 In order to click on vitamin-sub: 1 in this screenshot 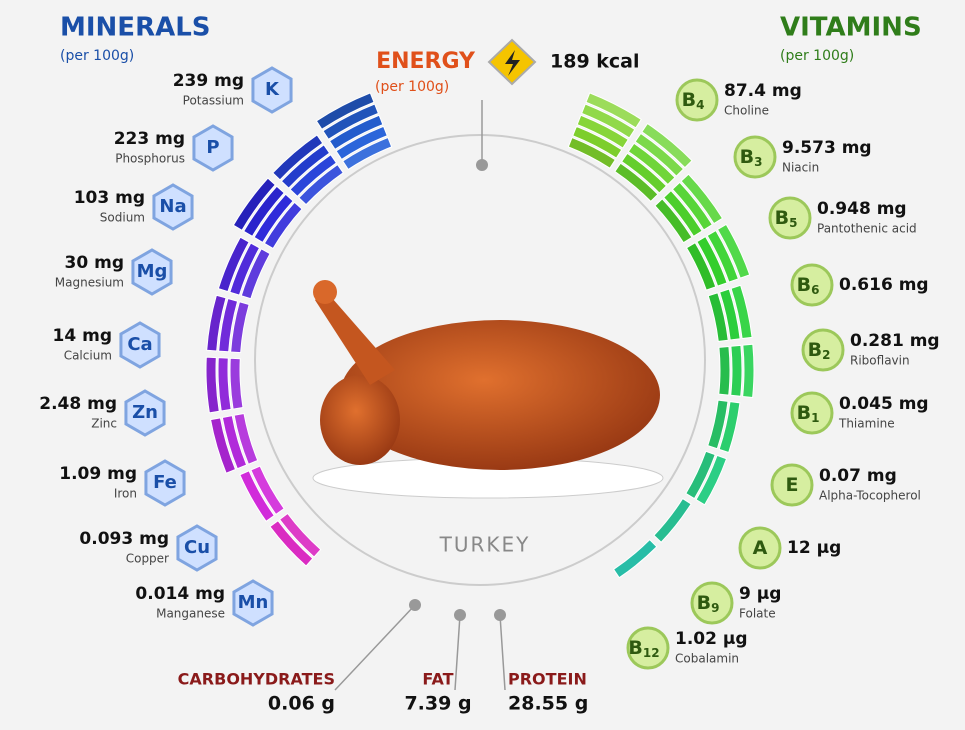, I will do `click(815, 418)`.